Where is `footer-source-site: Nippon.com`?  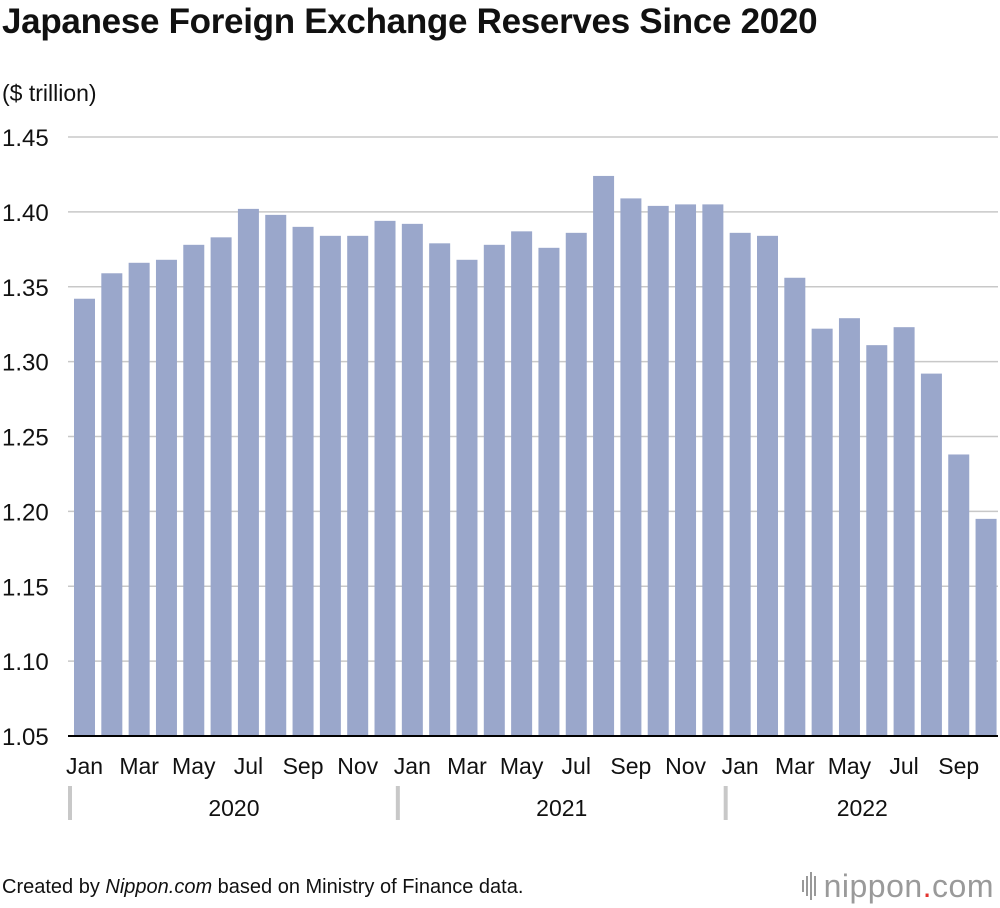
footer-source-site: Nippon.com is located at coordinates (159, 887).